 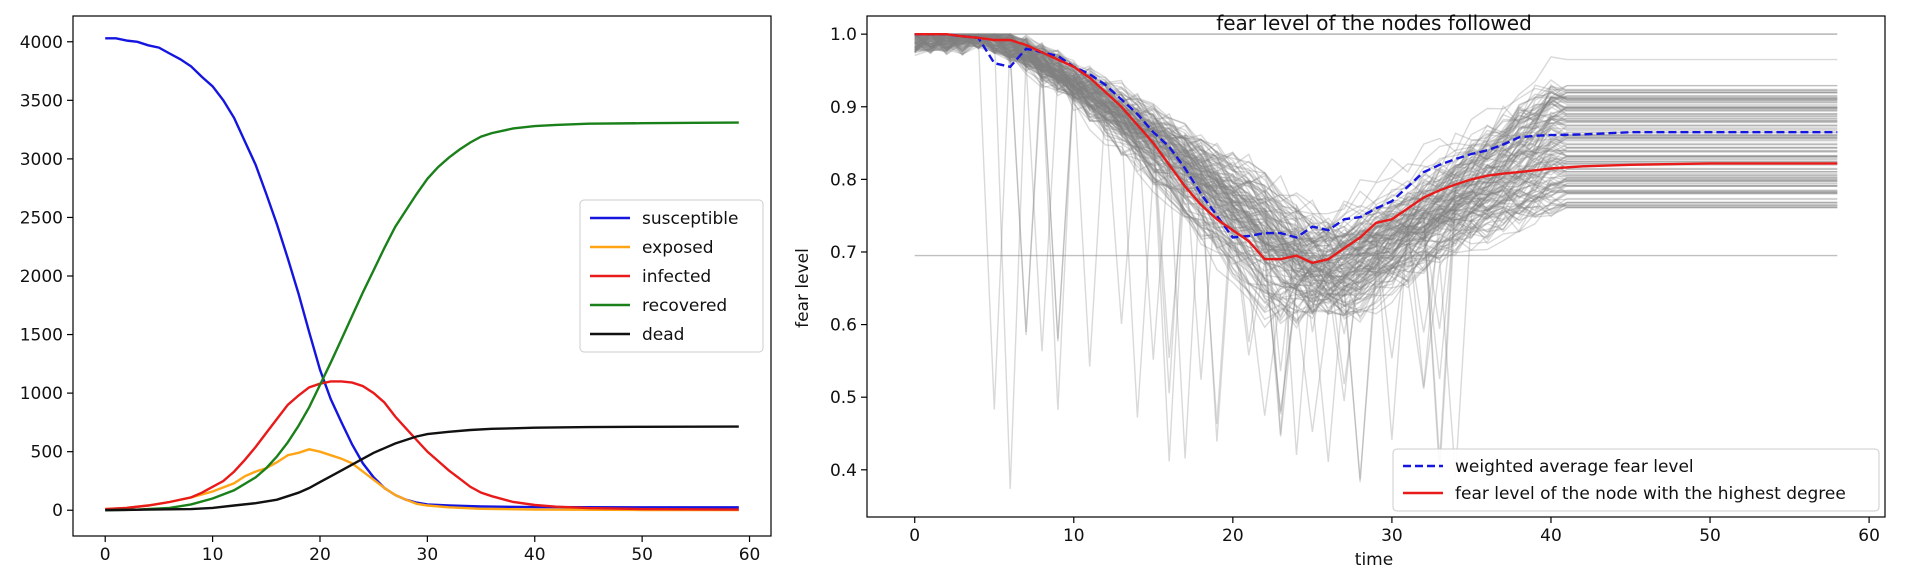 I want to click on y-tick-label: 3000, so click(x=41, y=160).